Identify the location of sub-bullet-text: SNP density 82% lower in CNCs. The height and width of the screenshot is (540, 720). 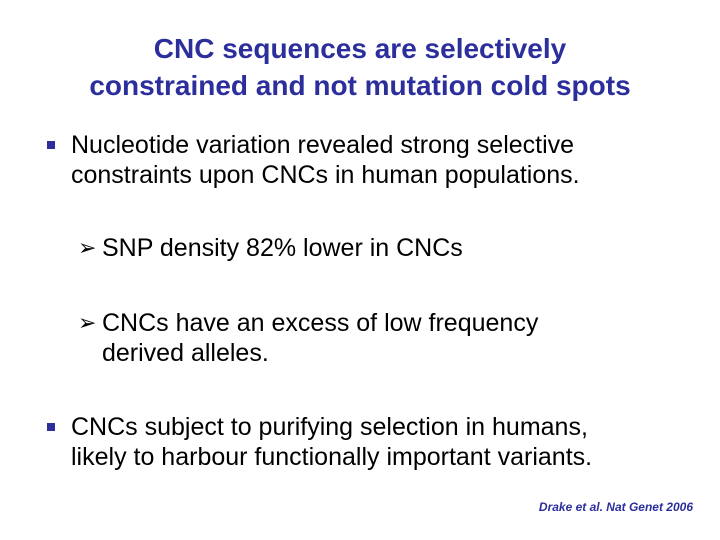
(390, 248).